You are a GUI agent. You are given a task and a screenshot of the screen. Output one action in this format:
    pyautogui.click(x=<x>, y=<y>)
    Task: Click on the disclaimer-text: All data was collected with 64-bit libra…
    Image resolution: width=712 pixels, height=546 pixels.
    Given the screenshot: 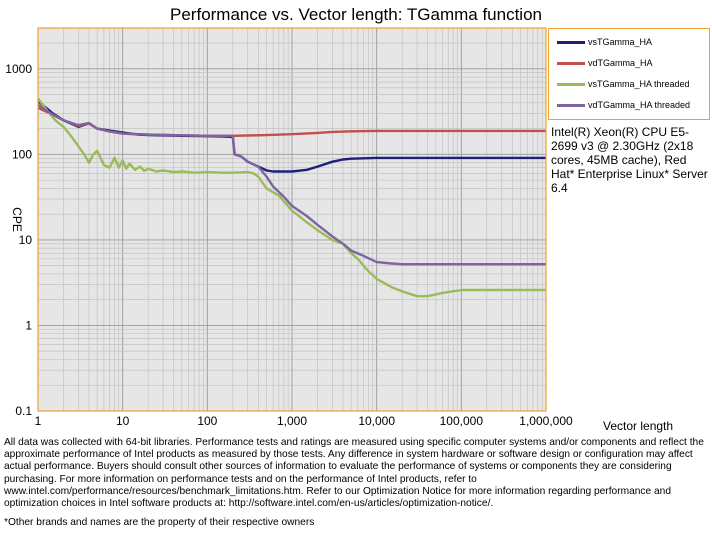 What is the action you would take?
    pyautogui.click(x=354, y=473)
    